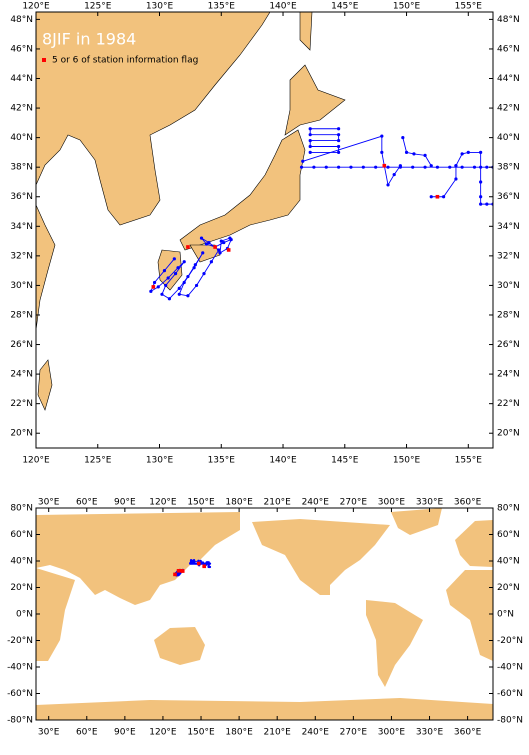  I want to click on y-tick-label: 34°N, so click(508, 227).